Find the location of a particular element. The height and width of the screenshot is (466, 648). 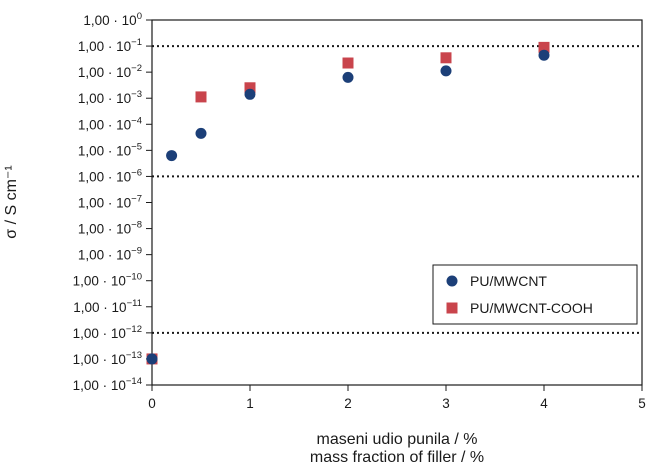

y-tick-label: 1,00 · 10⁻¹⁰ is located at coordinates (107, 280).